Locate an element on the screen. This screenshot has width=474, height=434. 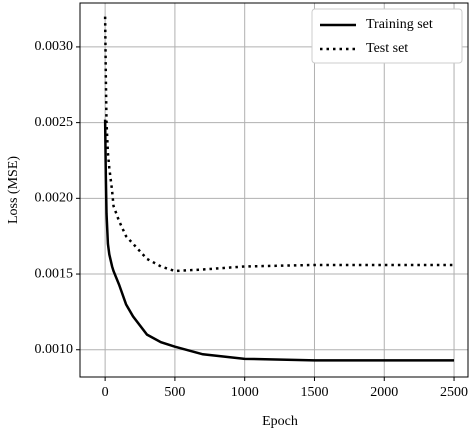
y-tick-label: 0.0015 is located at coordinates (54, 273).